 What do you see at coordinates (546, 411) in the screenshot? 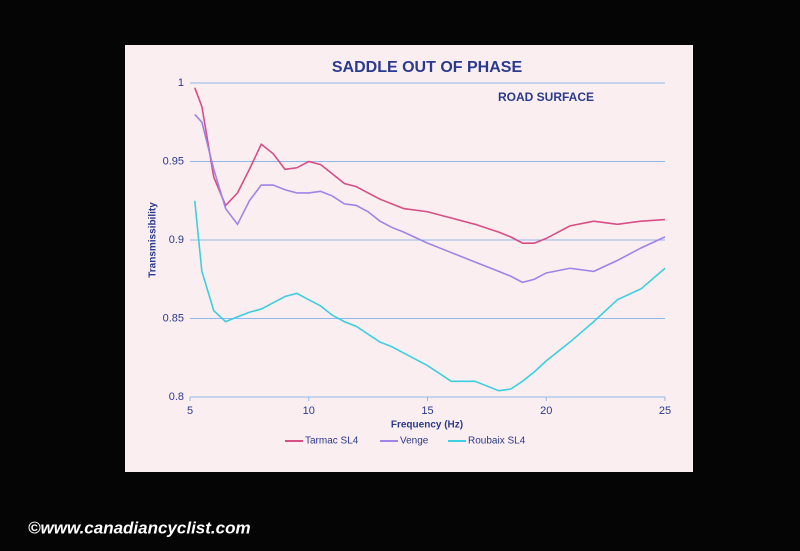
I see `x-tick-label: 20` at bounding box center [546, 411].